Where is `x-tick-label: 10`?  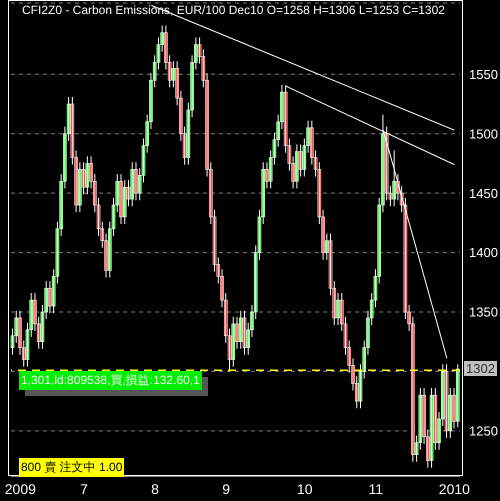
x-tick-label: 10 is located at coordinates (304, 488).